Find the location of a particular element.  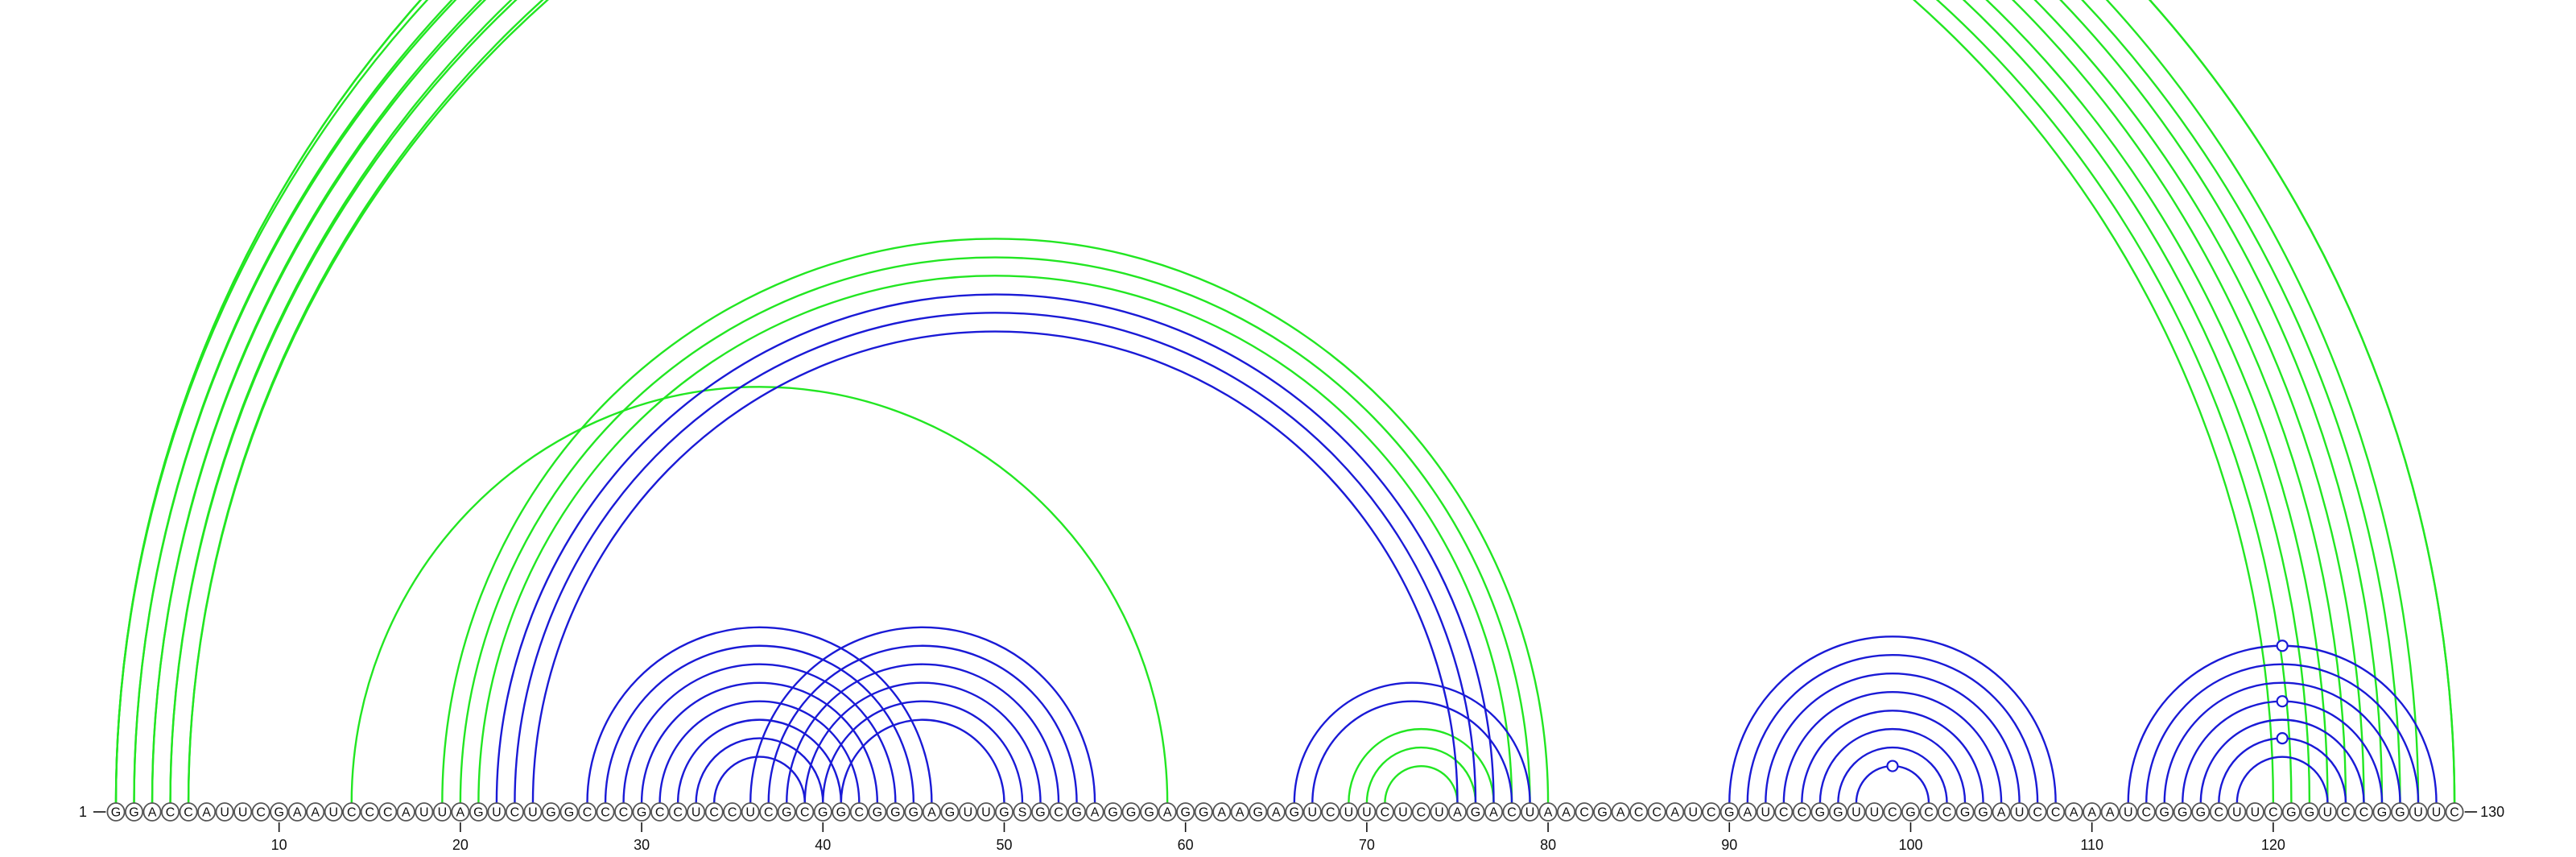

tick-label: 120 is located at coordinates (2273, 845).